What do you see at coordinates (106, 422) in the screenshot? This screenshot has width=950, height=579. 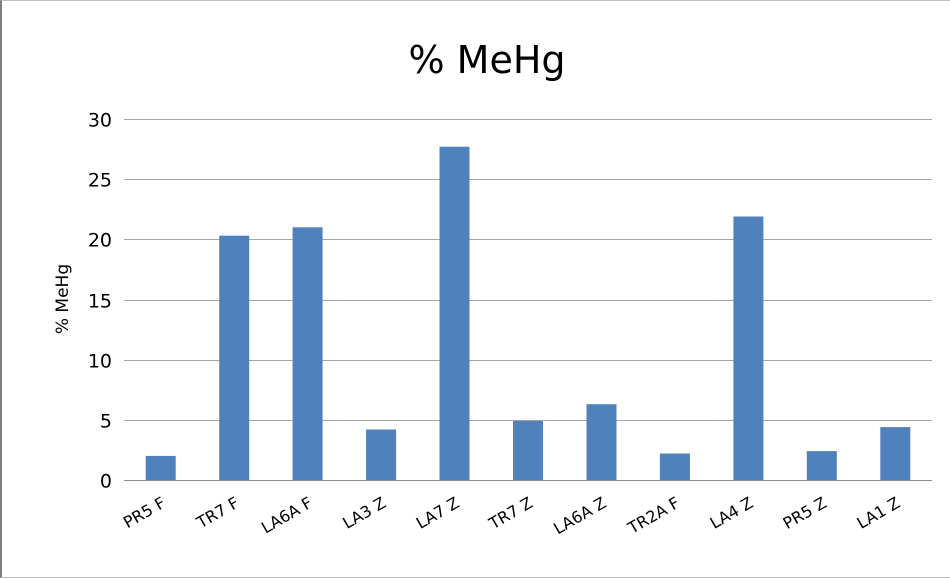 I see `y-tick-label: 5` at bounding box center [106, 422].